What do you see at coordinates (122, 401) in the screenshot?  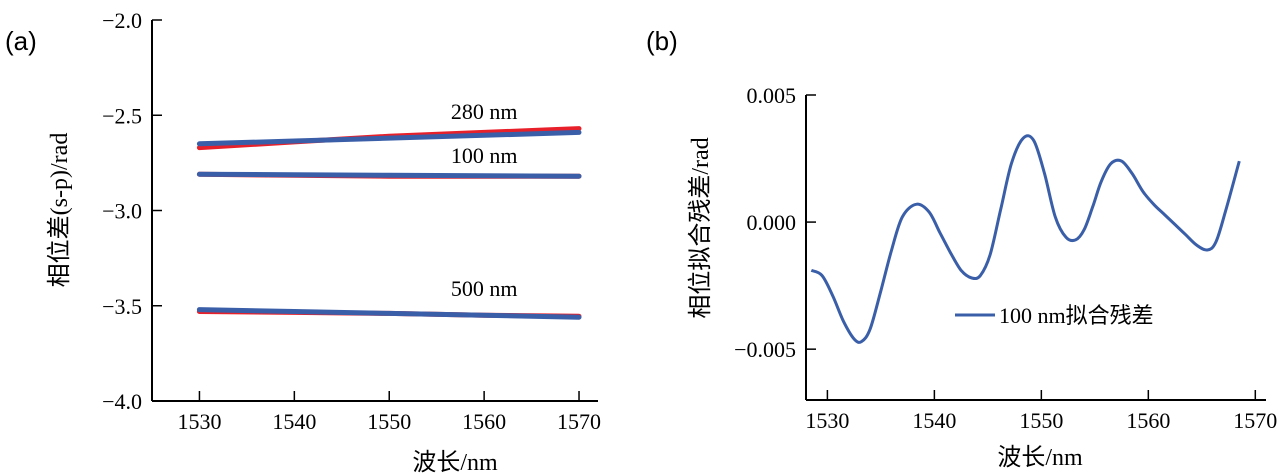 I see `y-tick-label: −4.0` at bounding box center [122, 401].